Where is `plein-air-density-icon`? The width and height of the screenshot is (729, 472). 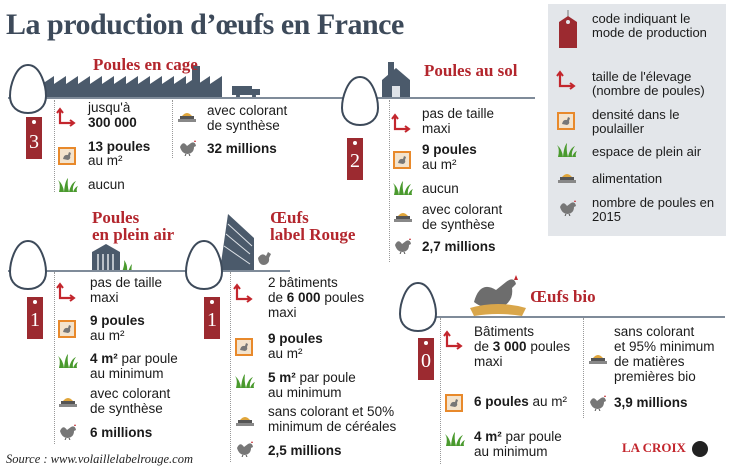 plein-air-density-icon is located at coordinates (67, 329).